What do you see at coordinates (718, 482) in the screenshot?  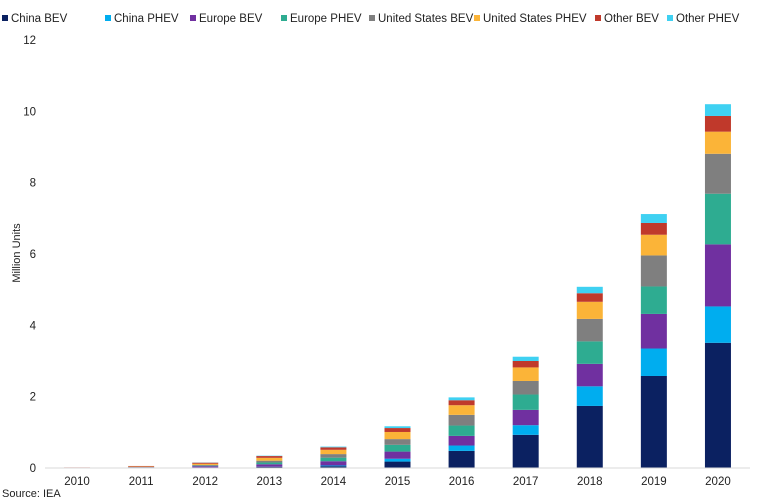 I see `x-tick-label: 2020` at bounding box center [718, 482].